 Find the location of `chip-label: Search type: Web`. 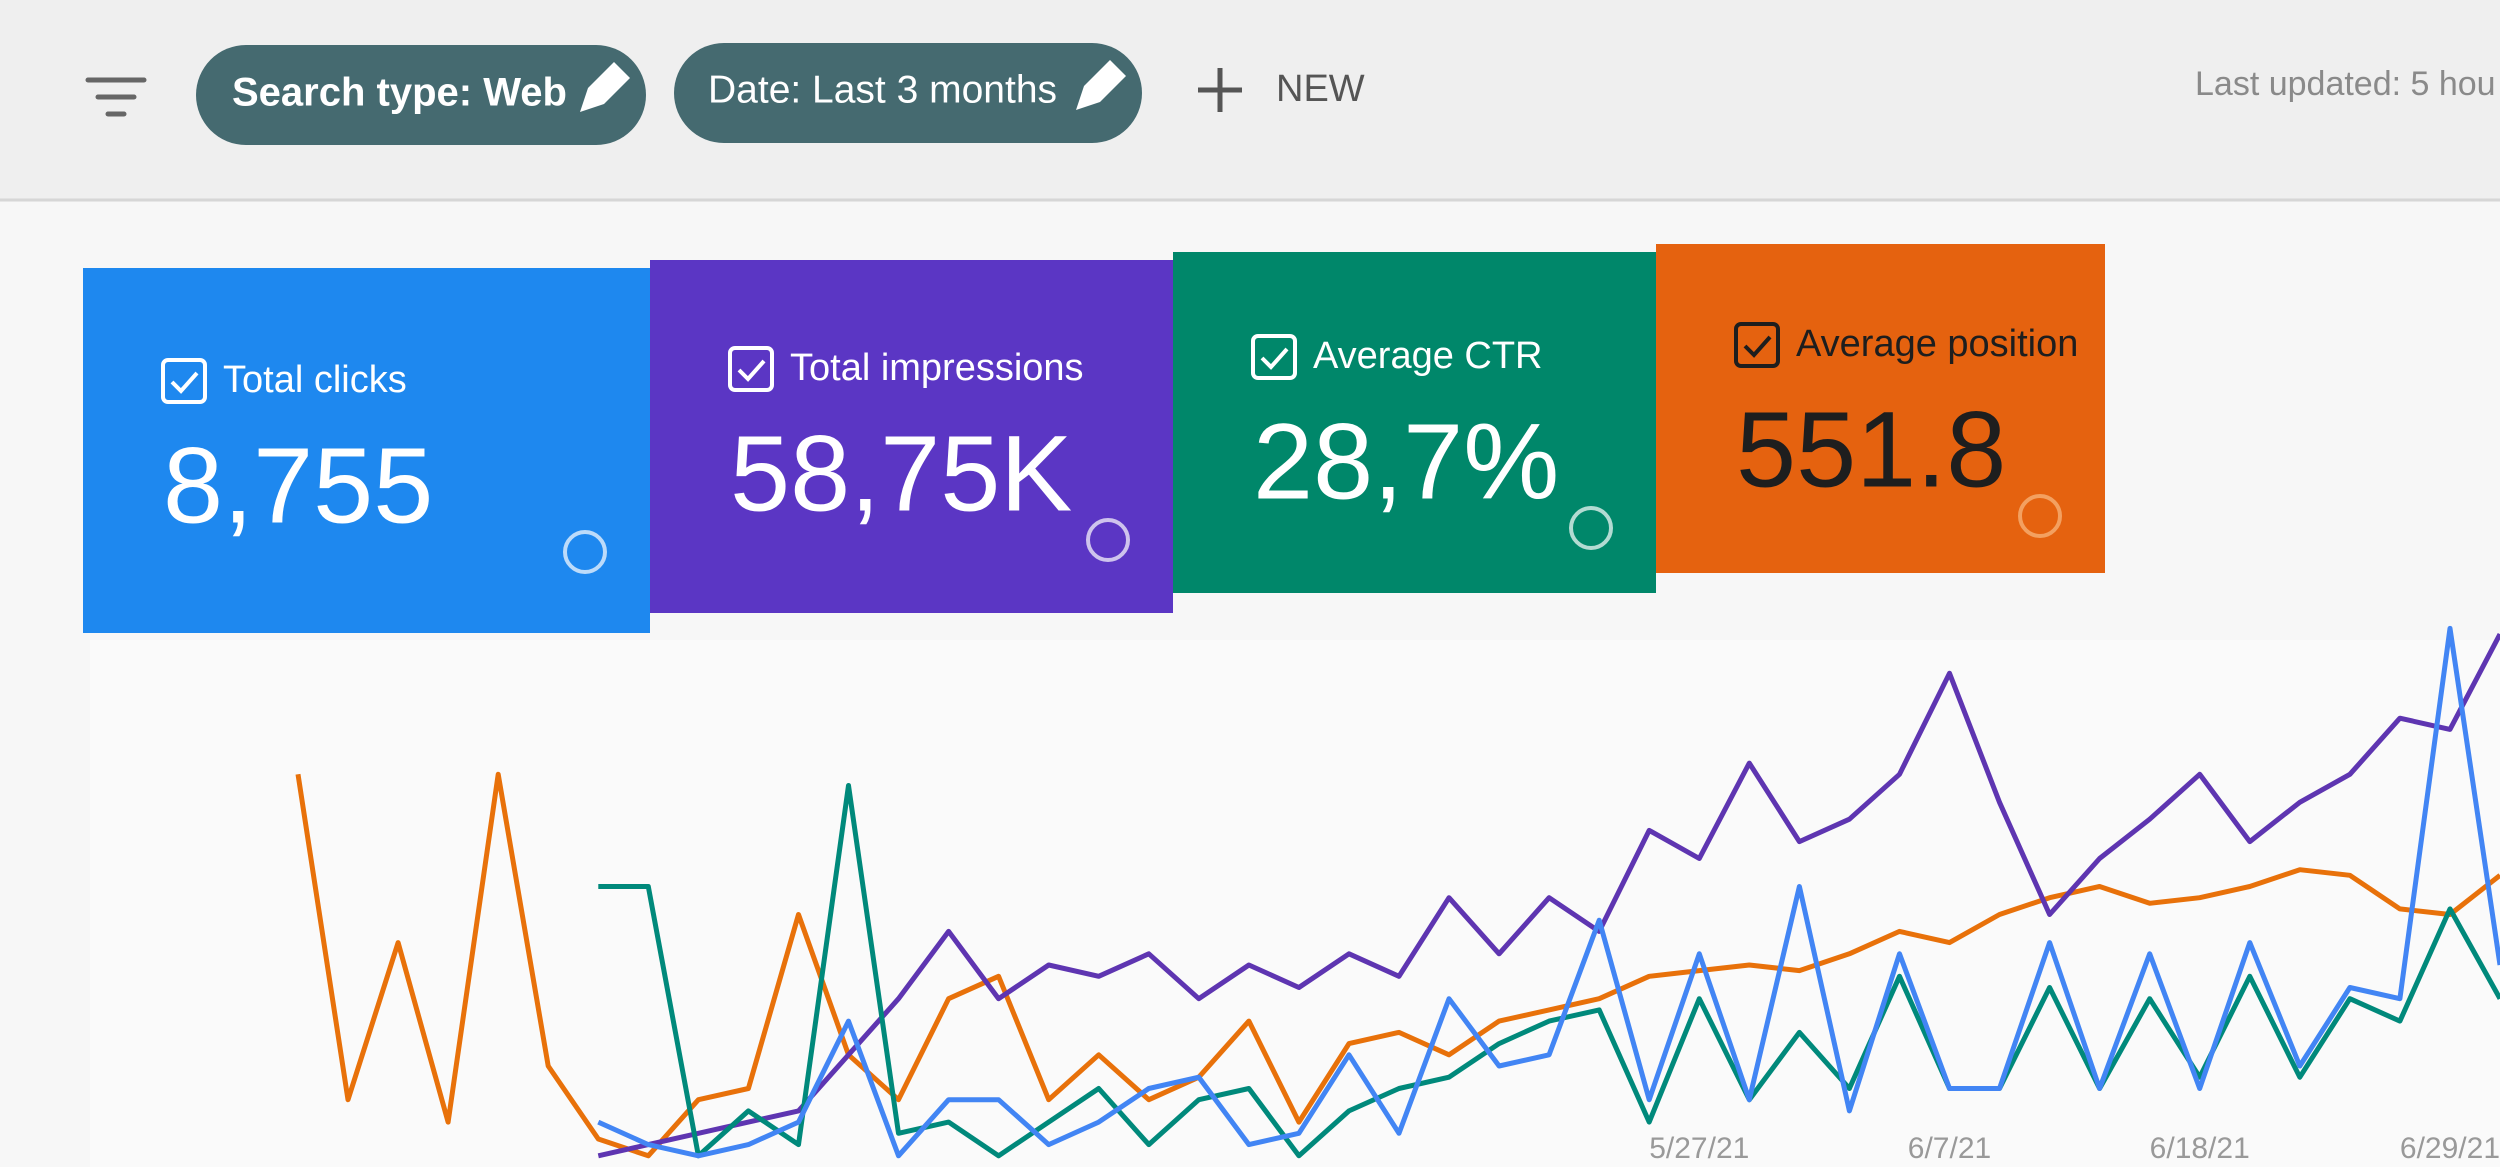

chip-label: Search type: Web is located at coordinates (399, 93).